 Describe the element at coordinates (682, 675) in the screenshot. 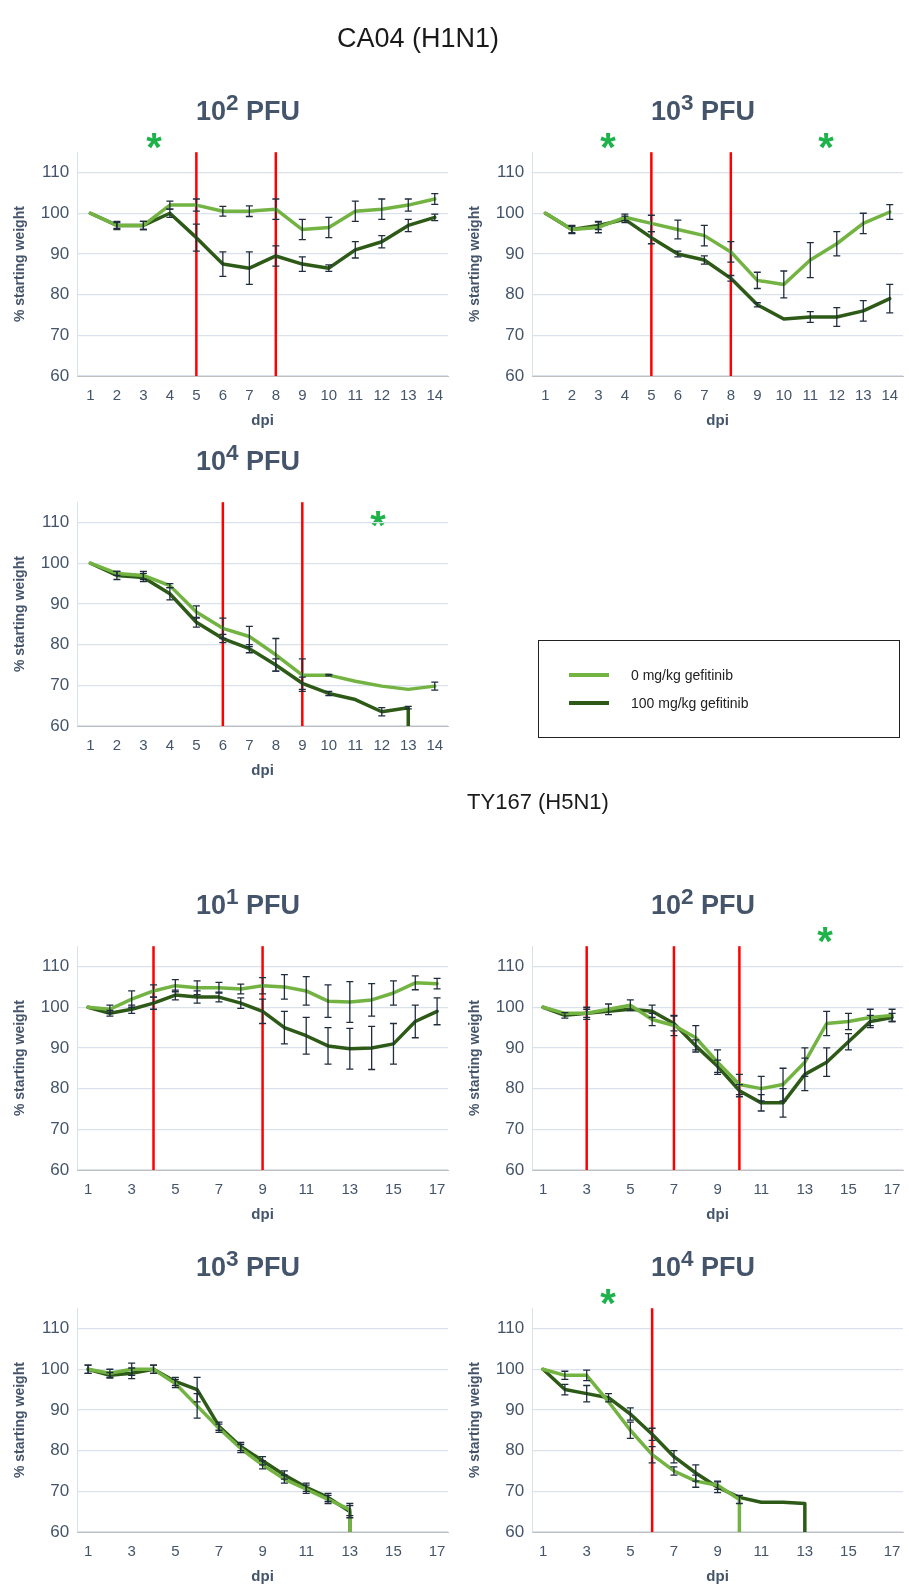

I see `legend-label: 0 mg/kg gefitinib` at that location.